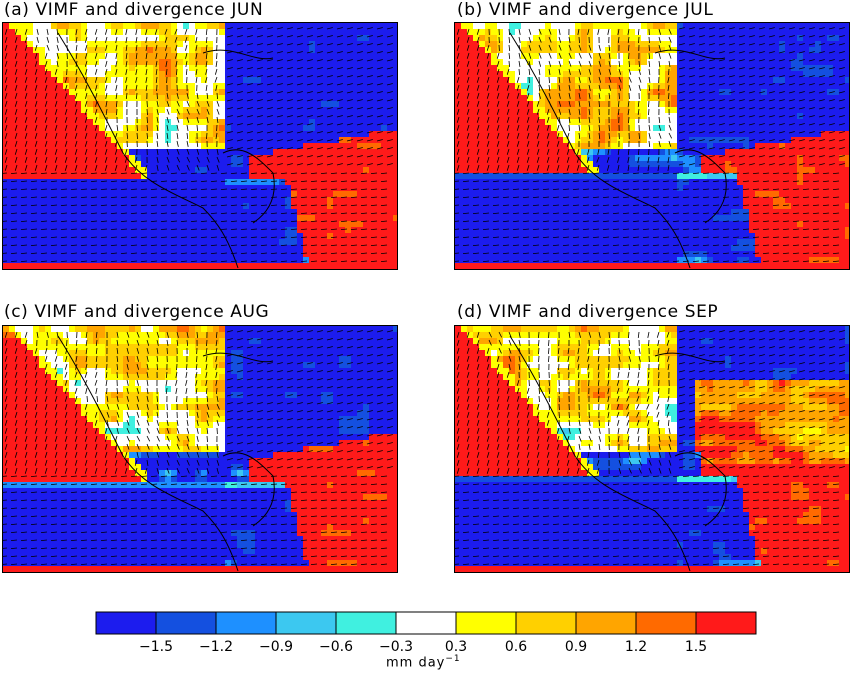 This screenshot has width=850, height=680. What do you see at coordinates (516, 647) in the screenshot?
I see `colorbar-tick-label: 0.6` at bounding box center [516, 647].